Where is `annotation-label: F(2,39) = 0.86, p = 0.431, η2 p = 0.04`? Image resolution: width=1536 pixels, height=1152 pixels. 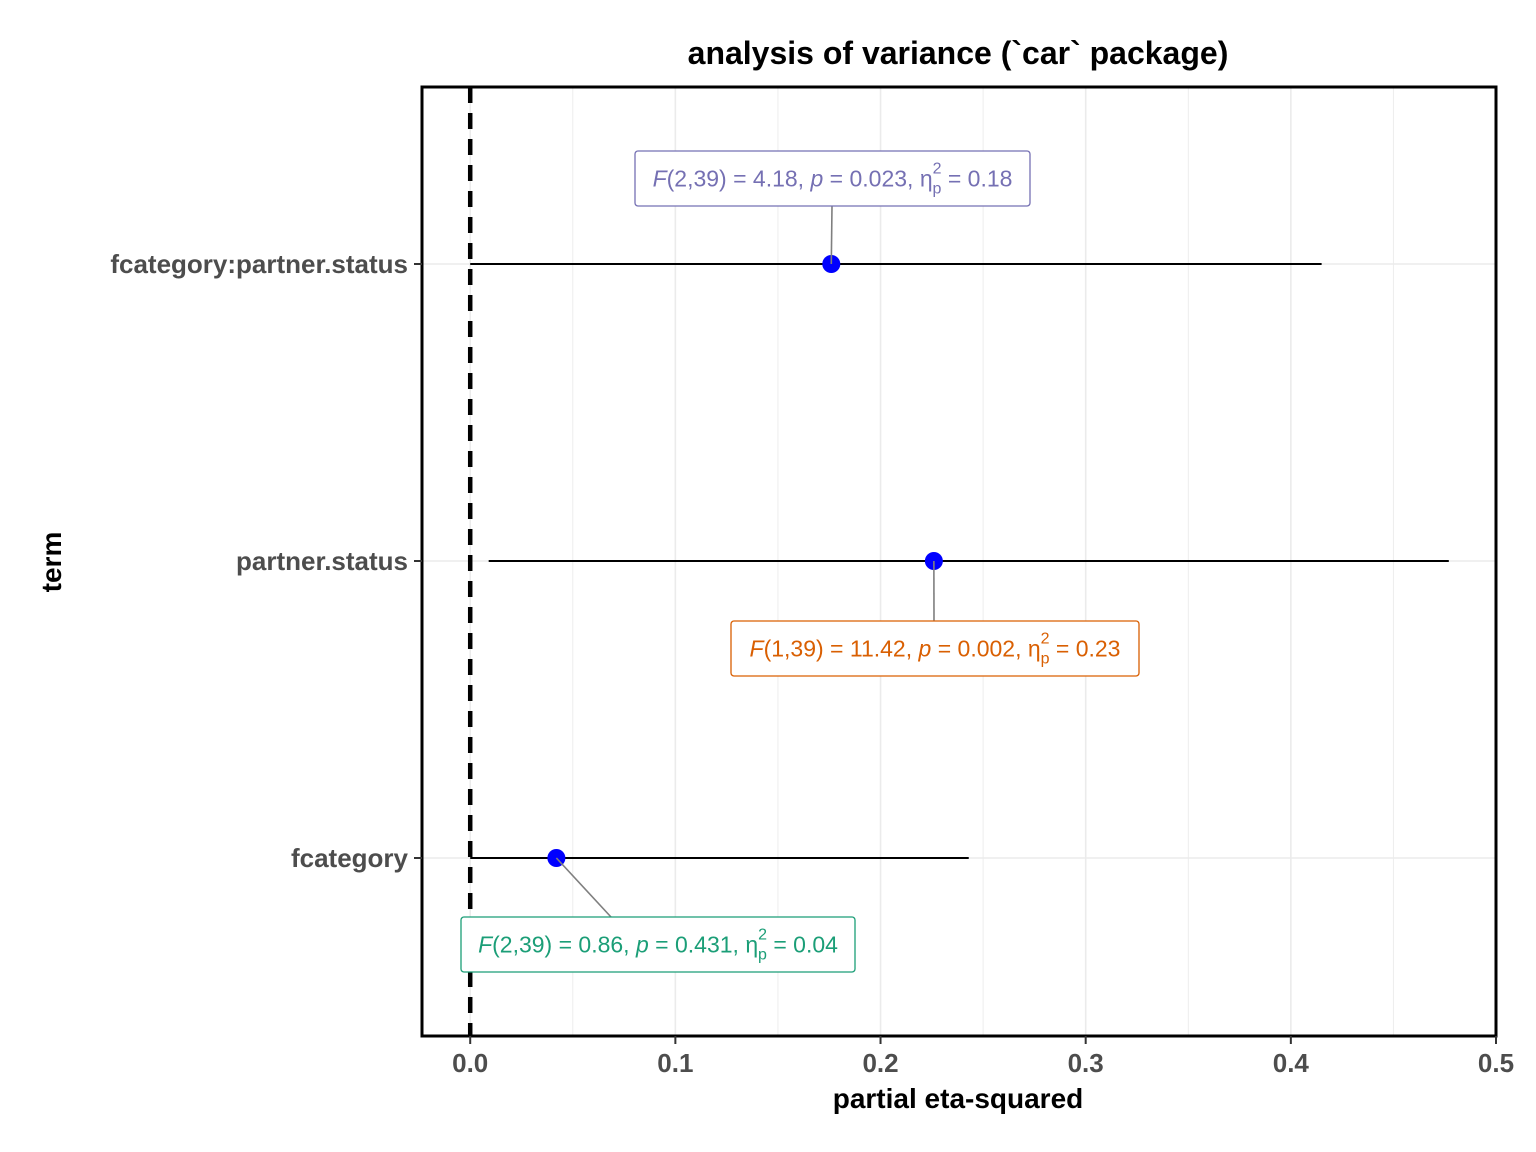
annotation-label: F(2,39) = 0.86, p = 0.431, η2 p = 0.04 is located at coordinates (658, 945).